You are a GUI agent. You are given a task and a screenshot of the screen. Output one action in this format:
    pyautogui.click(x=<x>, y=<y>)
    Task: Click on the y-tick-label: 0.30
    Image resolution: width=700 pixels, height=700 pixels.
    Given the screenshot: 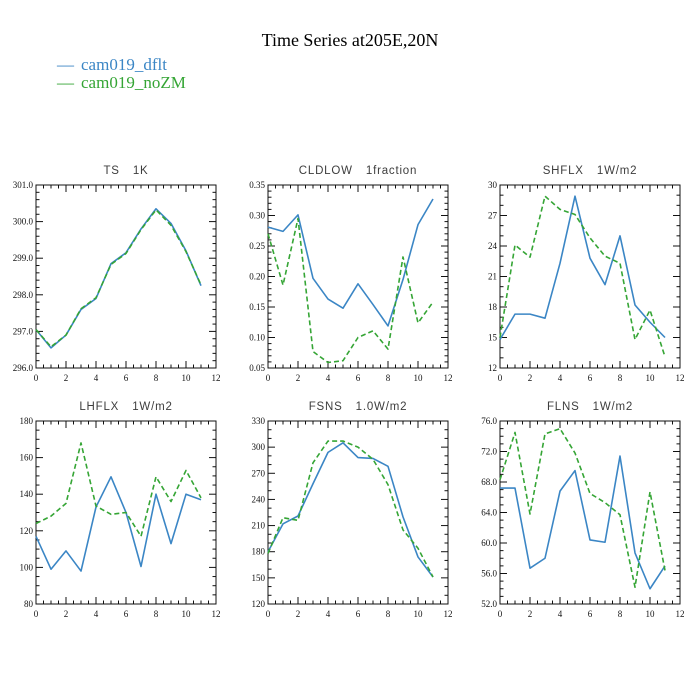 What is the action you would take?
    pyautogui.click(x=257, y=216)
    